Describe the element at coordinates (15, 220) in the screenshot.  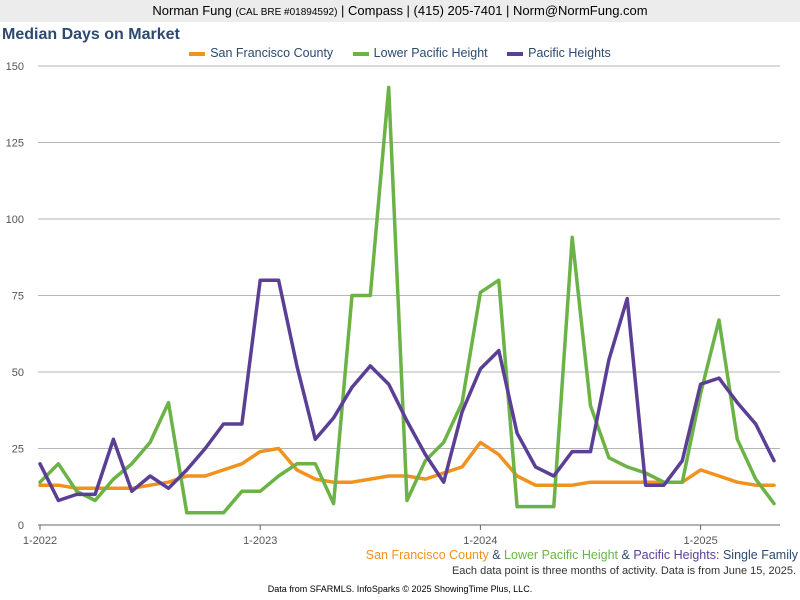
I see `y-tick-label-4: 100` at that location.